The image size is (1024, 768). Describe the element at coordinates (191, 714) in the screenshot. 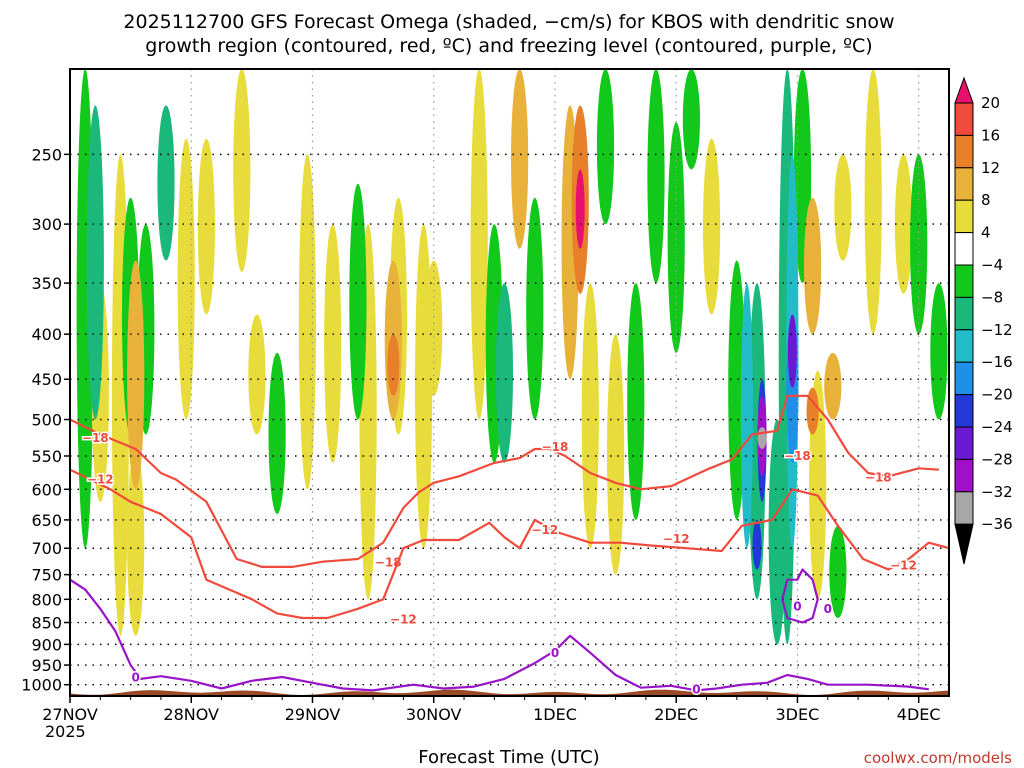

I see `x-tick-label: 28NOV` at that location.